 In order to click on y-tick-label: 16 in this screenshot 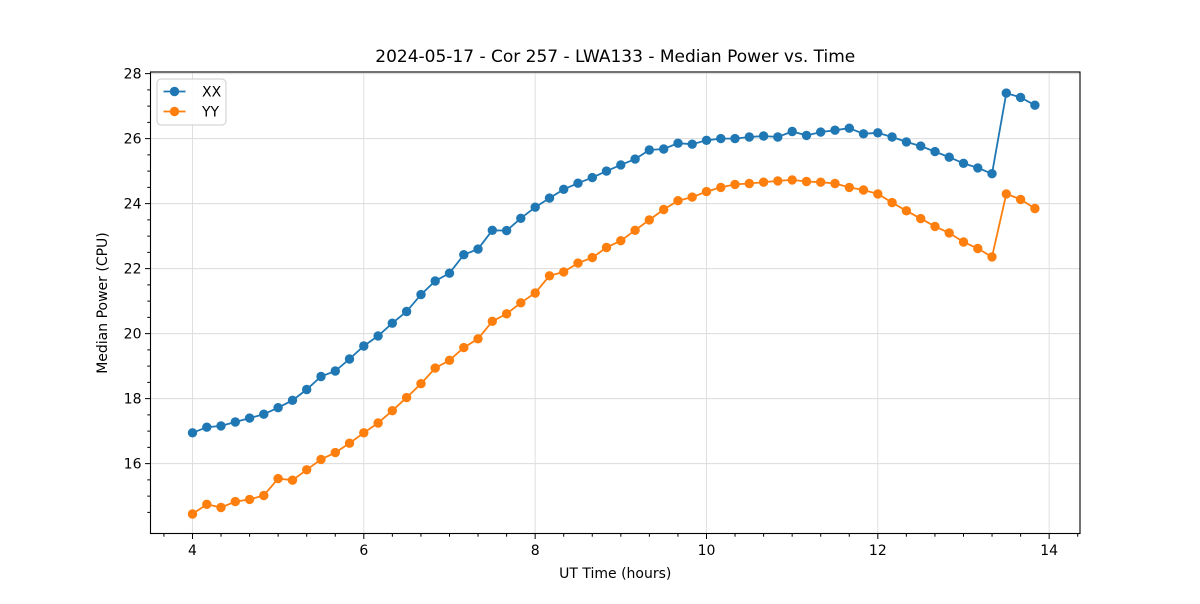, I will do `click(133, 465)`.